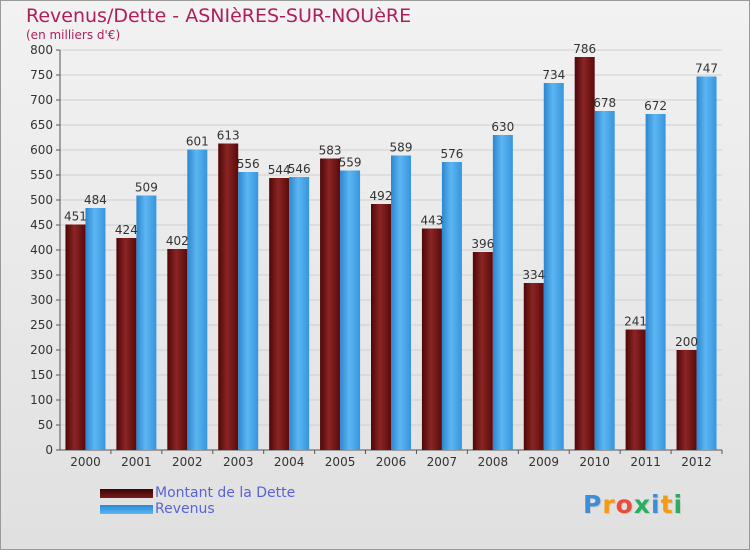 This screenshot has width=750, height=550. What do you see at coordinates (667, 504) in the screenshot?
I see `logo-letter: t` at bounding box center [667, 504].